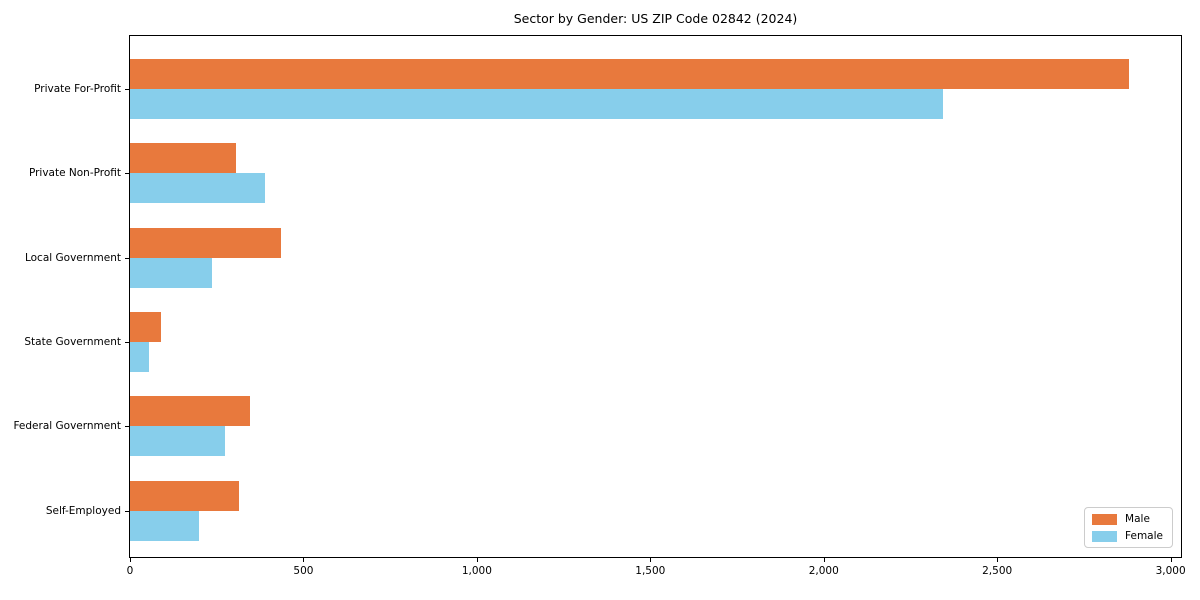 This screenshot has width=1200, height=600. What do you see at coordinates (140, 357) in the screenshot?
I see `bar-female-state-government` at bounding box center [140, 357].